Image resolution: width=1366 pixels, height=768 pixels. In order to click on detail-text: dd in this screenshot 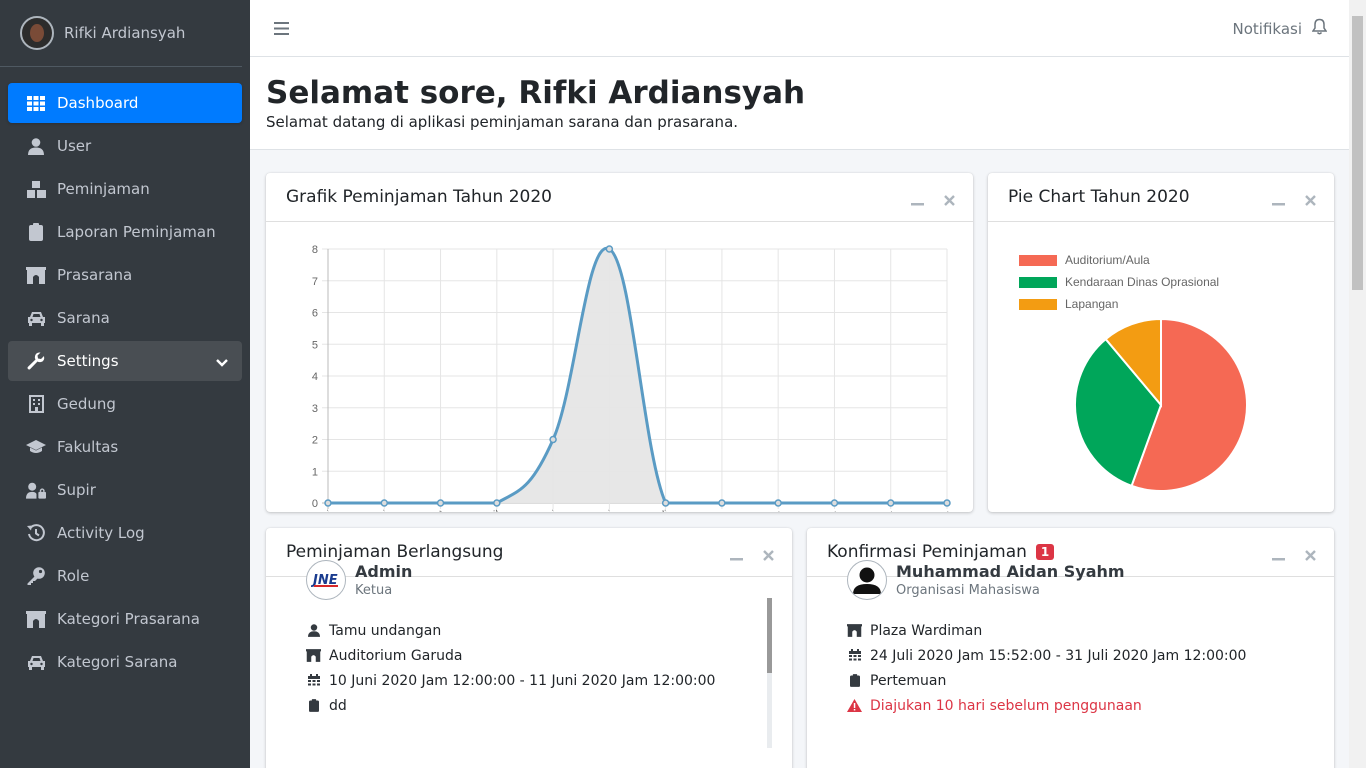, I will do `click(338, 705)`.